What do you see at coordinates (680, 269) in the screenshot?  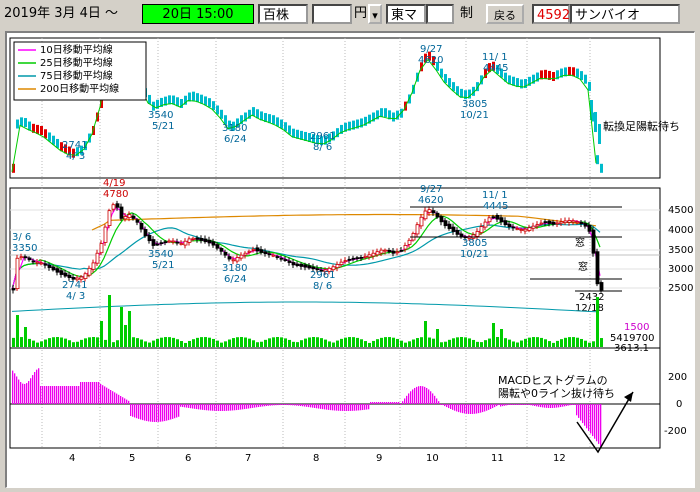 I see `price-tick-3000: 3000` at bounding box center [680, 269].